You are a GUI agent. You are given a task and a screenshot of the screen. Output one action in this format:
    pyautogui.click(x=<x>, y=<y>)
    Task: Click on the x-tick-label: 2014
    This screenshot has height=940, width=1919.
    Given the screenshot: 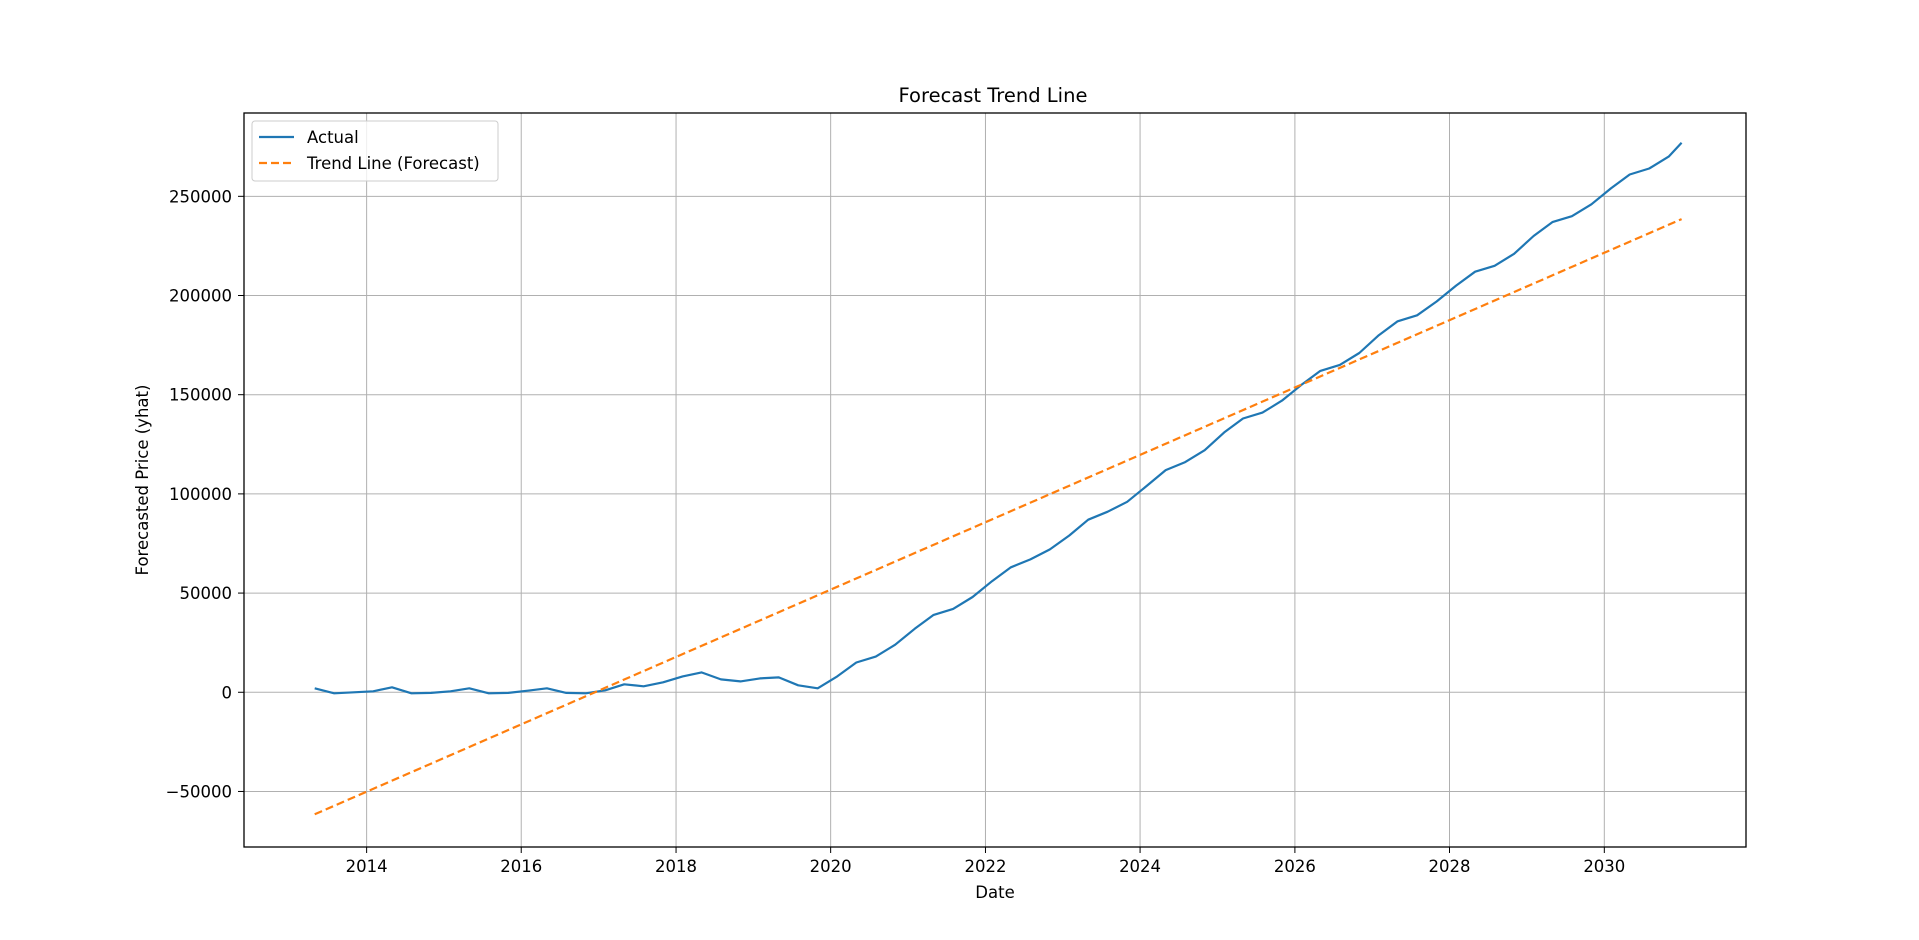 What is the action you would take?
    pyautogui.click(x=367, y=866)
    